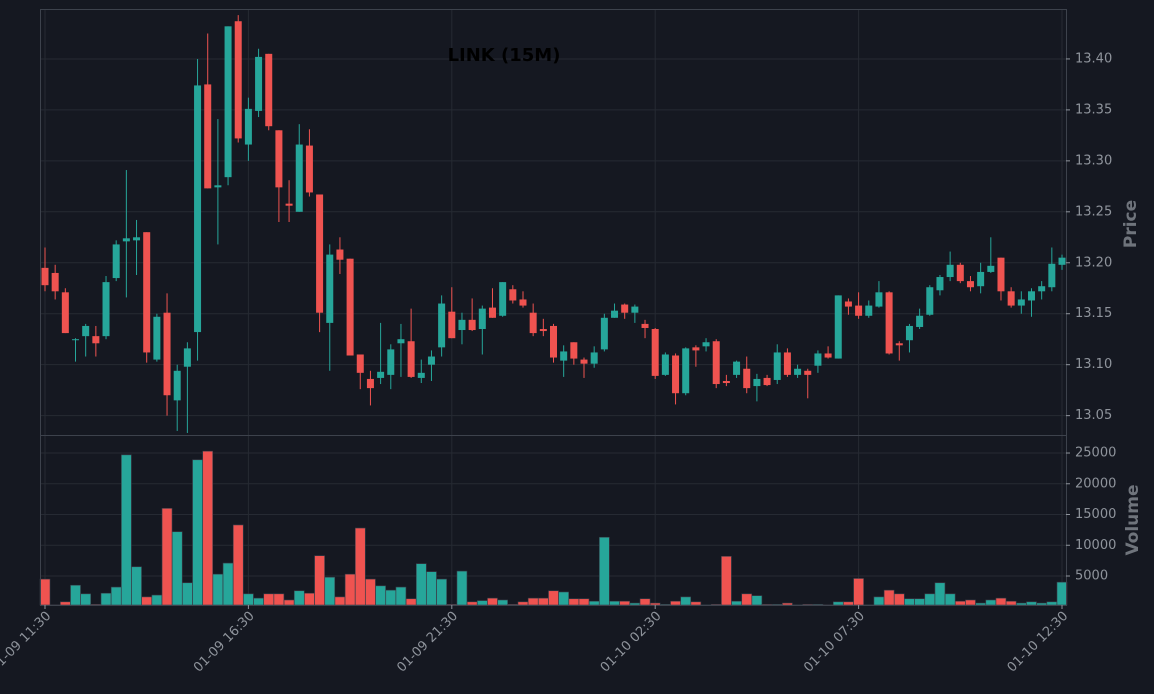 The width and height of the screenshot is (1154, 694). What do you see at coordinates (1095, 453) in the screenshot?
I see `volume-tick-label: 25000` at bounding box center [1095, 453].